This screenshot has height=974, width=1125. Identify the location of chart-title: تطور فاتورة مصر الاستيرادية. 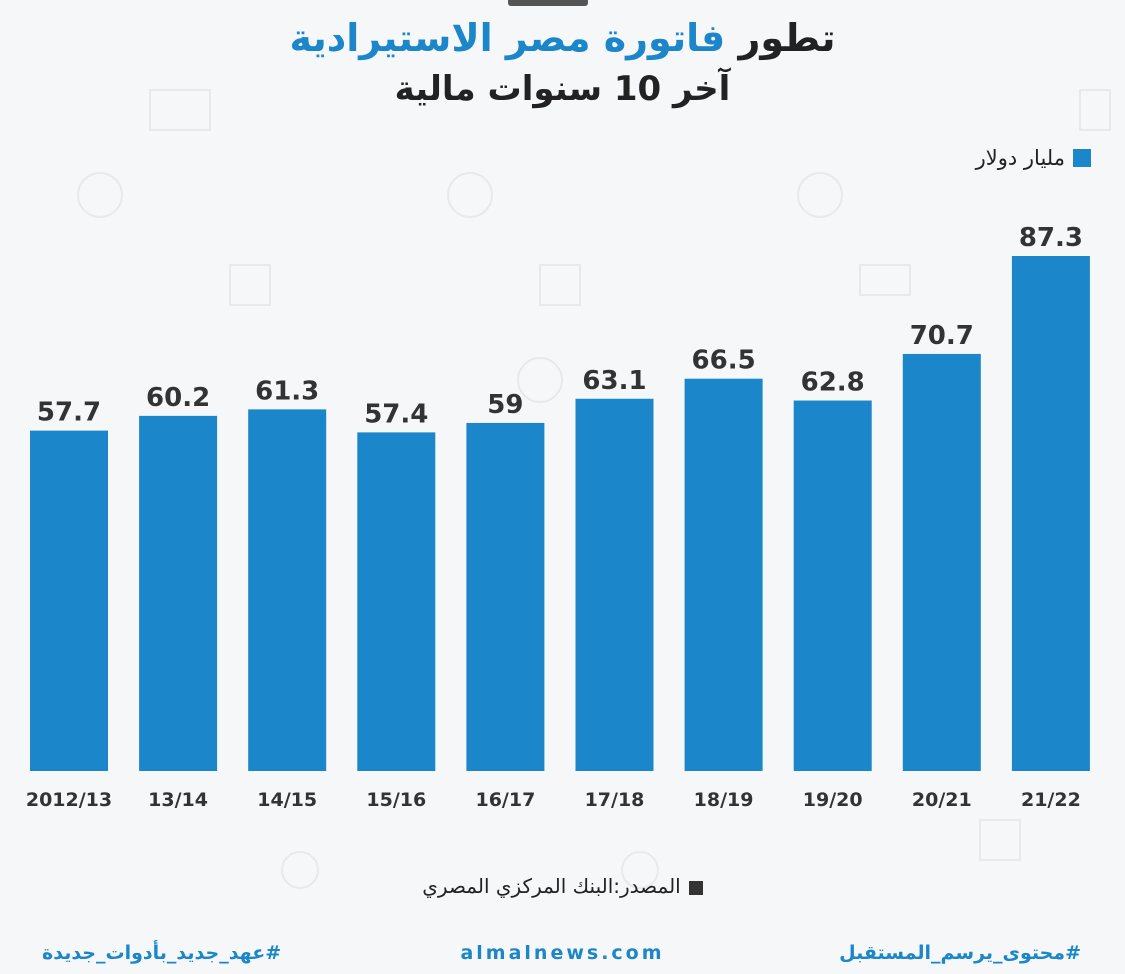
(562, 38).